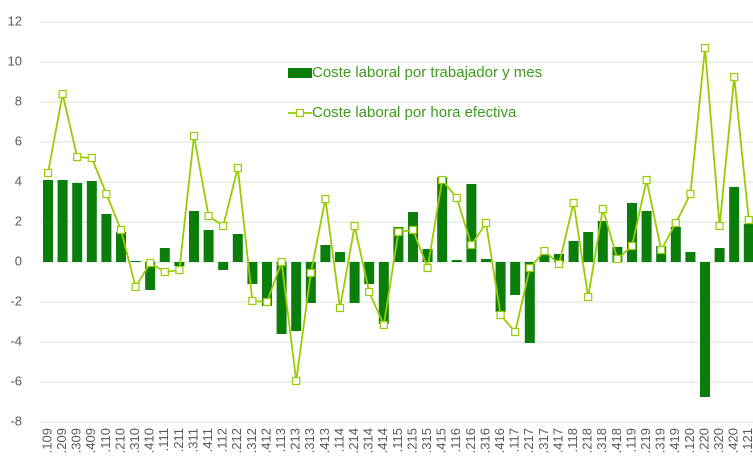 The width and height of the screenshot is (753, 459). Describe the element at coordinates (280, 440) in the screenshot. I see `x-tick-label: .113` at that location.